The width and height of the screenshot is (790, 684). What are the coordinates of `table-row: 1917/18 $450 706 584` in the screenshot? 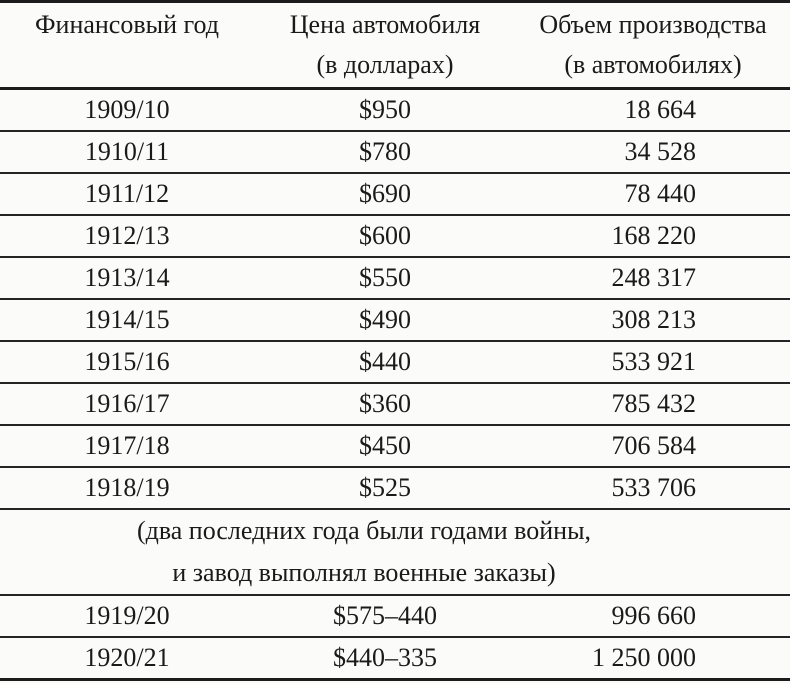 It's located at (395, 445).